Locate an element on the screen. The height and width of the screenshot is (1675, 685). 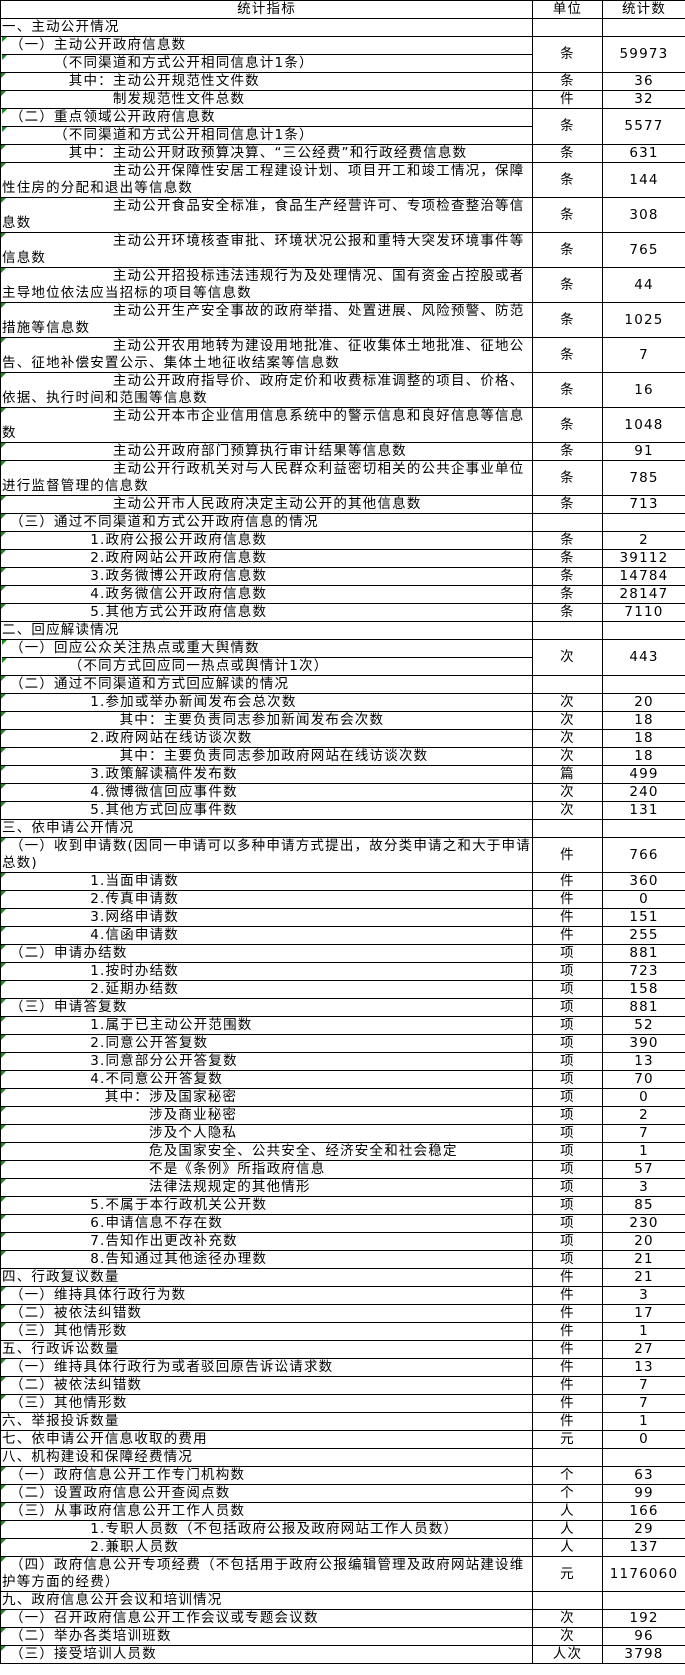
section-row: 六、举报投诉数量件 1 is located at coordinates (342, 1421).